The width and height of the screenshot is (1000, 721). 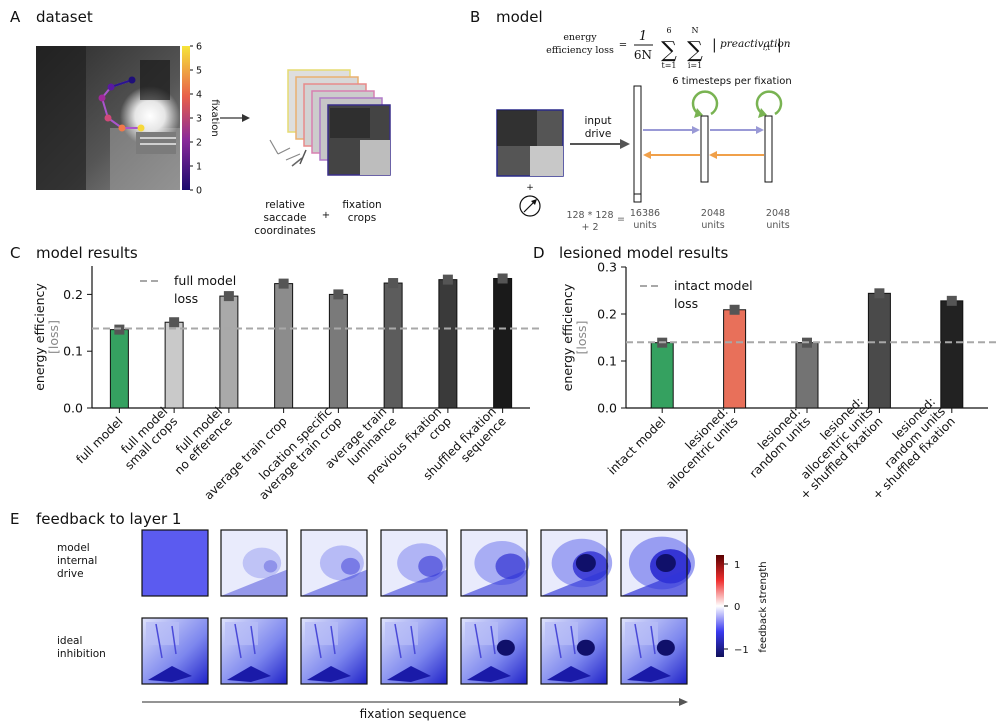 What do you see at coordinates (108, 519) in the screenshot?
I see `panel-e-title: feedback to layer 1` at bounding box center [108, 519].